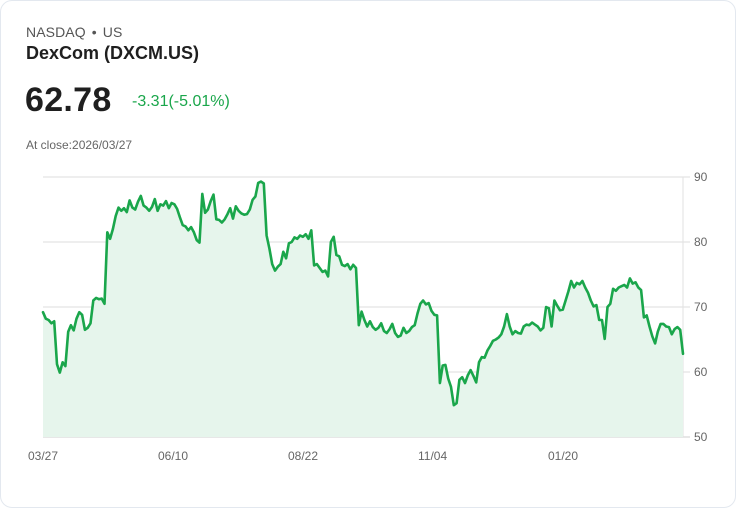 The width and height of the screenshot is (736, 508). I want to click on y-tick-label: 90, so click(701, 177).